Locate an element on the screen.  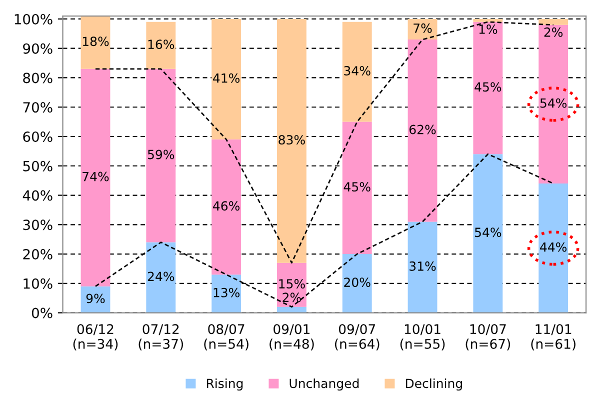
data-label: 44% is located at coordinates (553, 247).